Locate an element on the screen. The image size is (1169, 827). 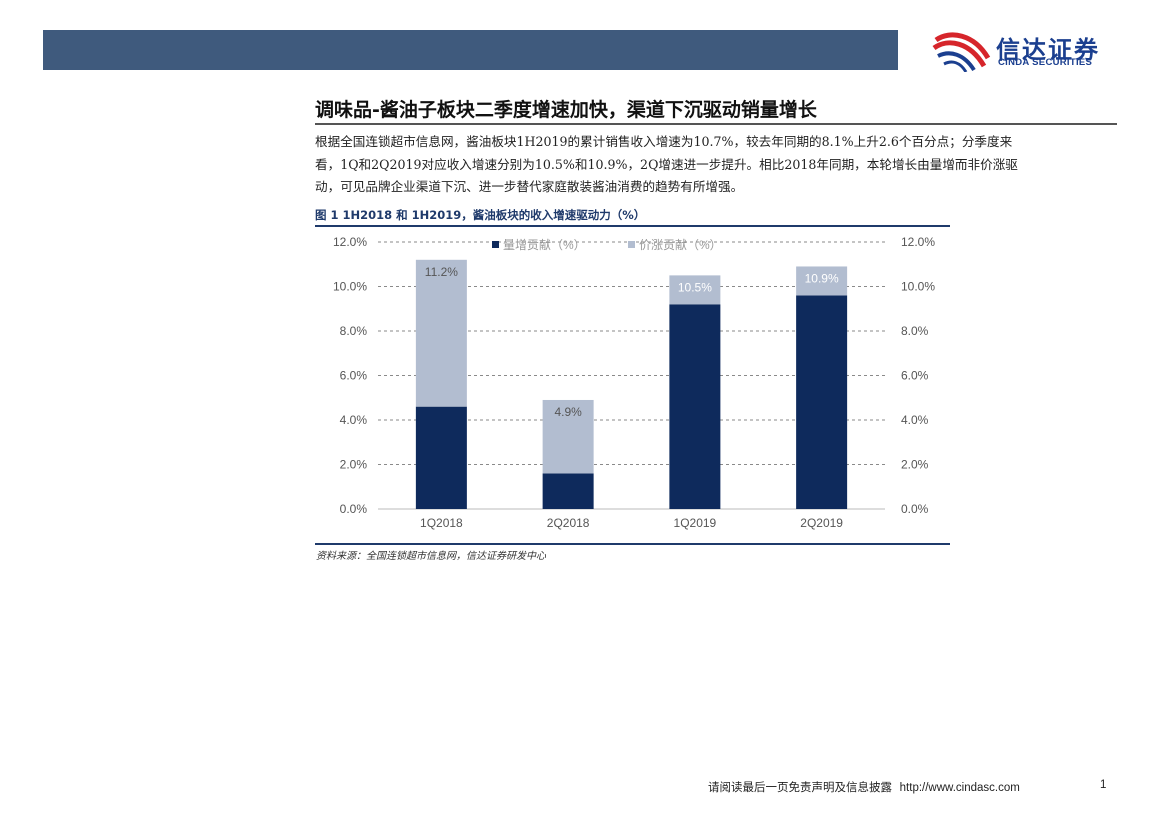
total-data-label: 10.9% is located at coordinates (822, 278).